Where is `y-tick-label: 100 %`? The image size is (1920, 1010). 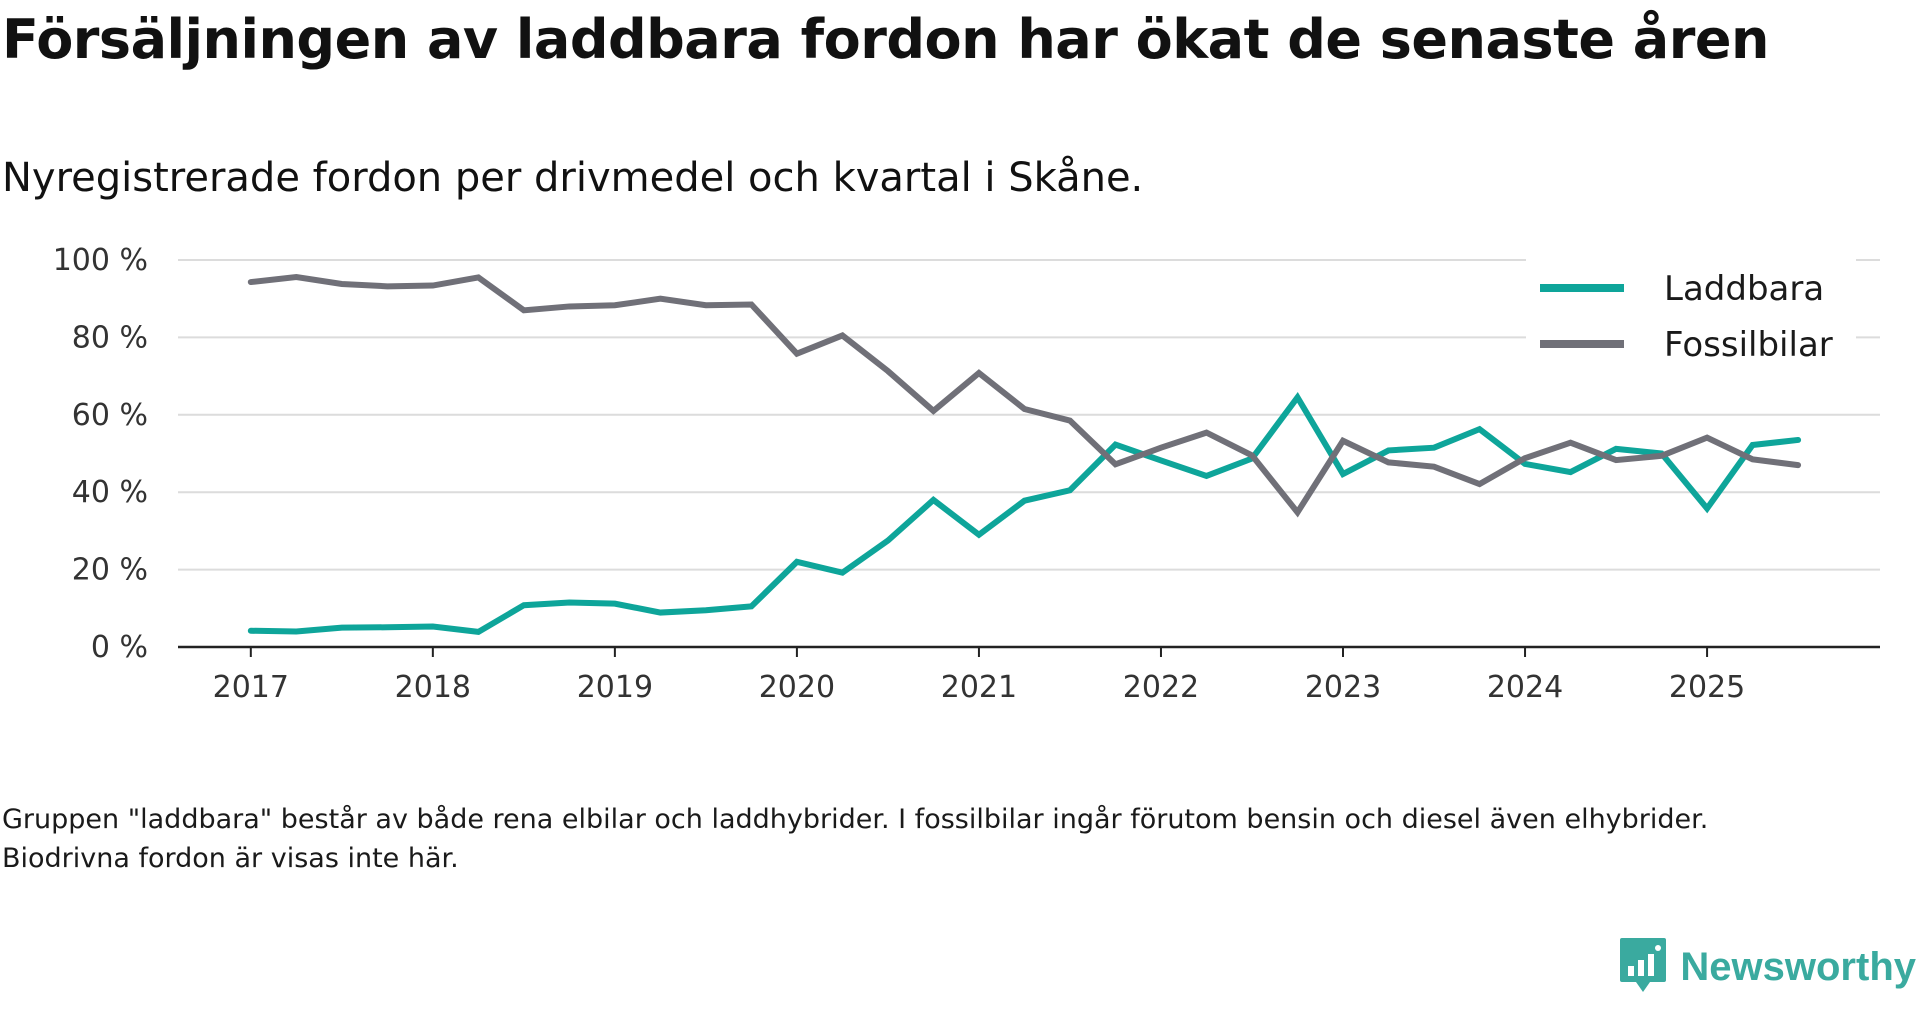
y-tick-label: 100 % is located at coordinates (100, 260).